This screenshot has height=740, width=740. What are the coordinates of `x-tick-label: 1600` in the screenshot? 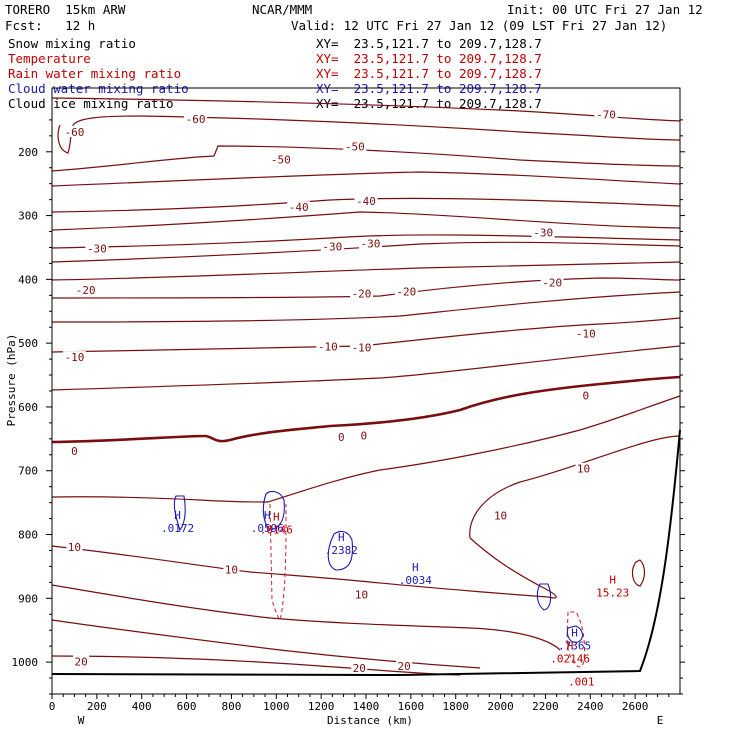 It's located at (411, 706).